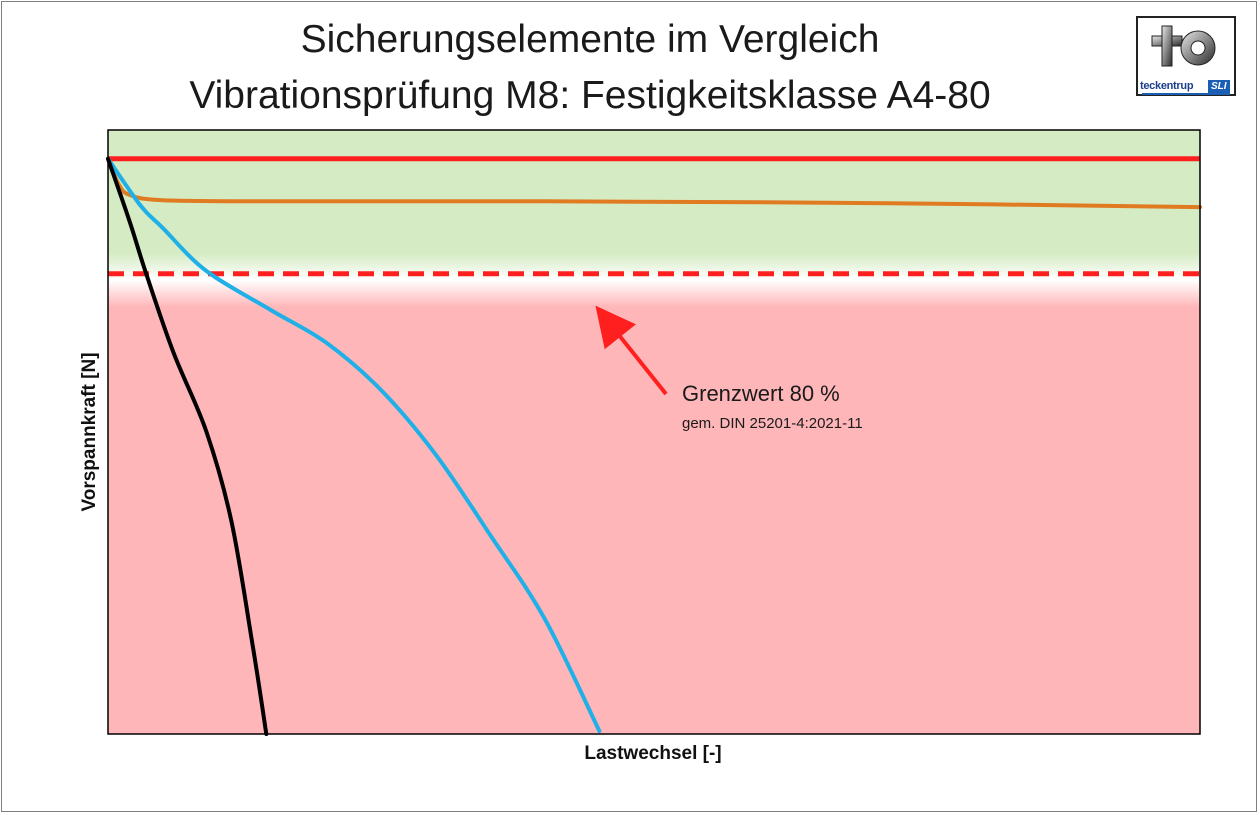 The width and height of the screenshot is (1260, 815). I want to click on y-axis-label: Vorspannkraft [N], so click(89, 432).